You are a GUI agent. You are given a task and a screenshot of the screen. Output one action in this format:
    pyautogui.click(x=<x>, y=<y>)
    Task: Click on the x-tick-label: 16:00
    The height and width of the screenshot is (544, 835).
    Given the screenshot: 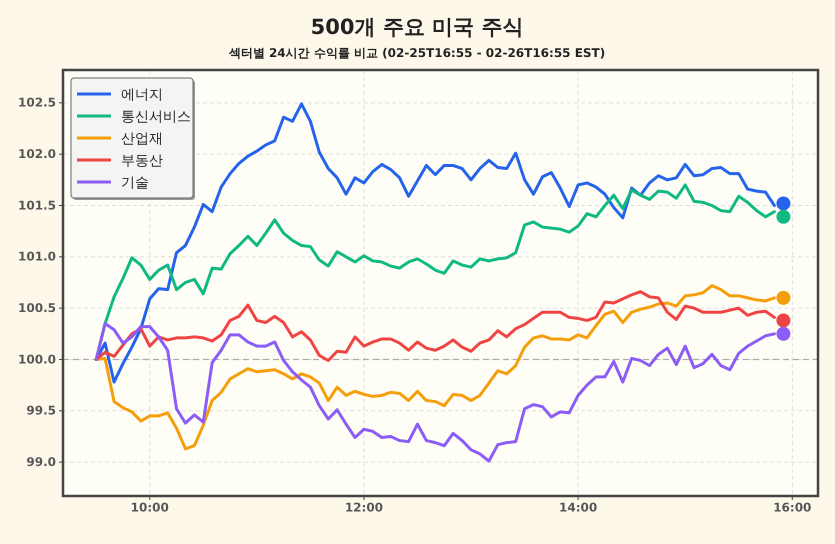 What is the action you would take?
    pyautogui.click(x=792, y=507)
    